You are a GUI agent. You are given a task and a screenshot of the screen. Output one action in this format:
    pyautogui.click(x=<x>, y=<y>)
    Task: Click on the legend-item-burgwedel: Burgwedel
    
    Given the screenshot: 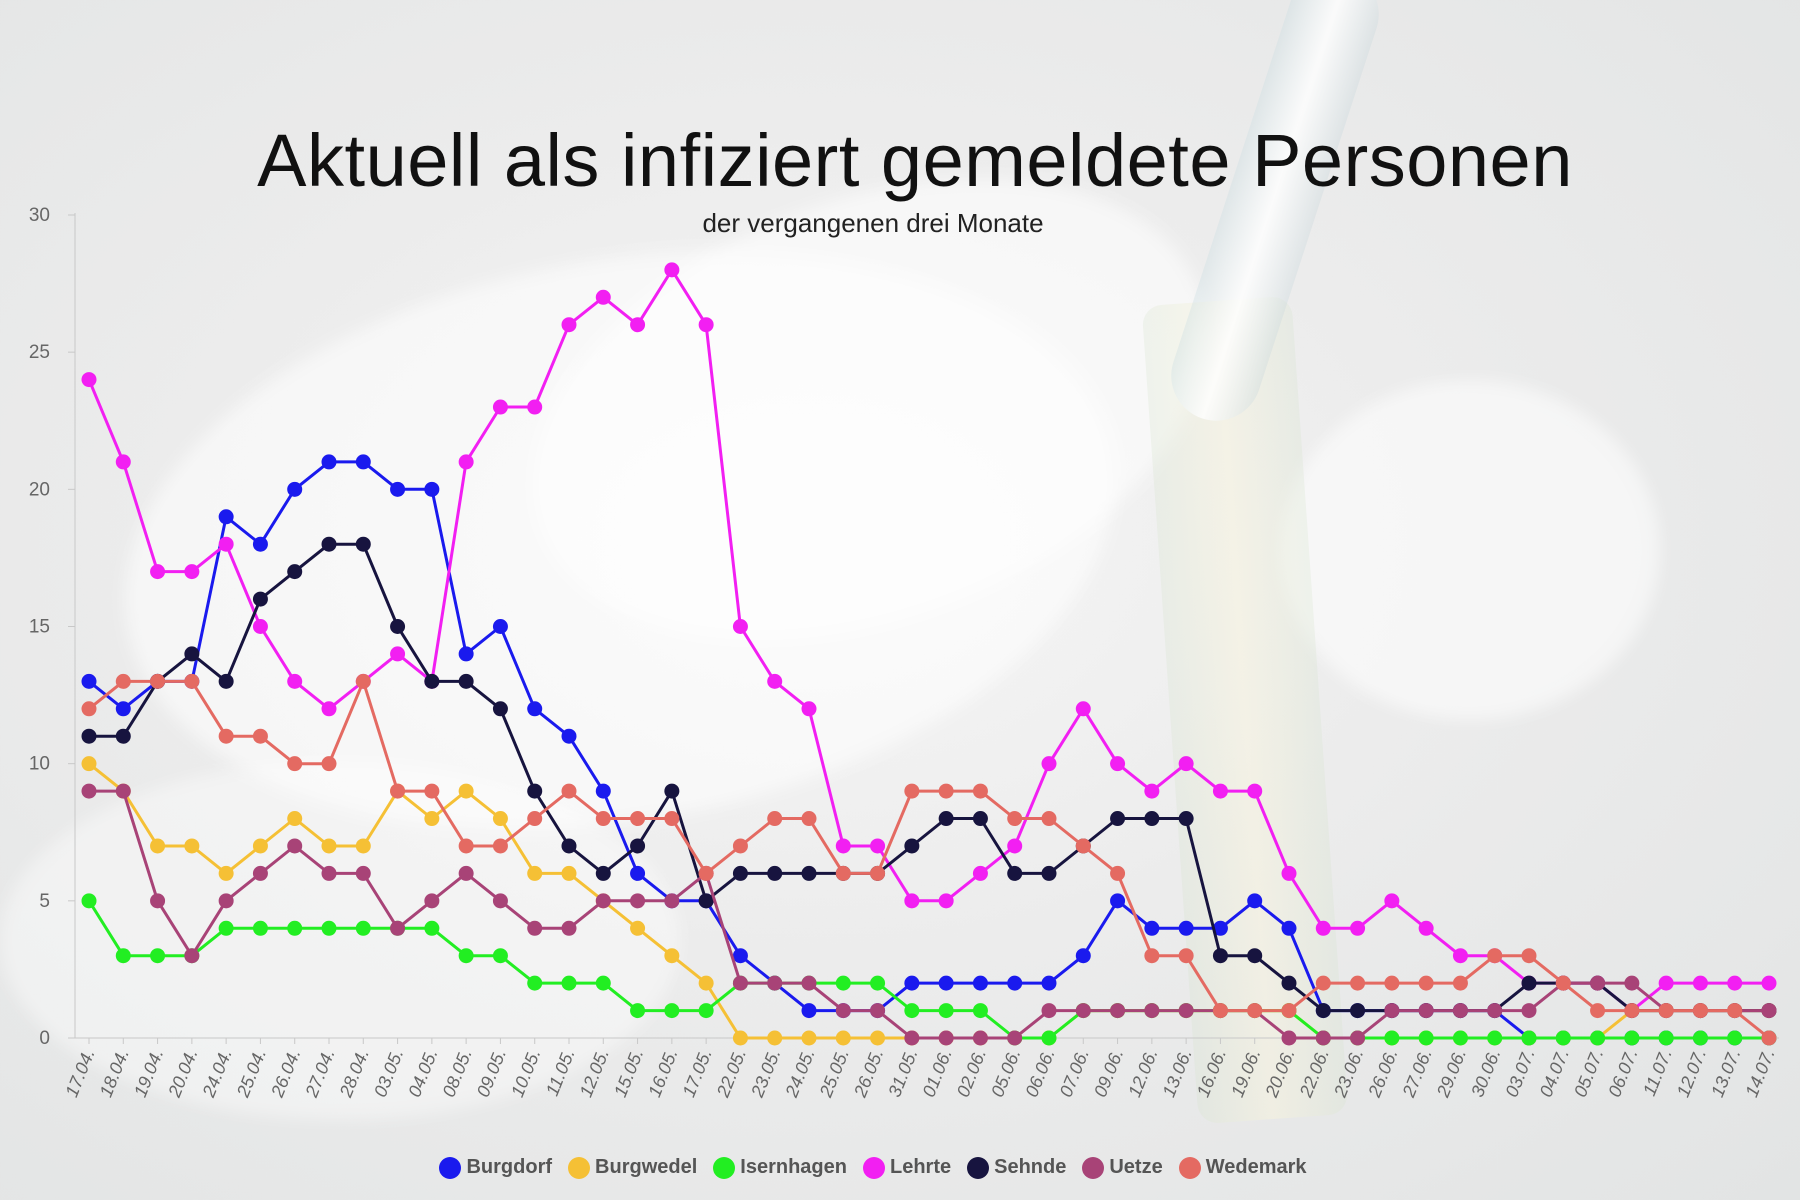 What is the action you would take?
    pyautogui.click(x=632, y=1167)
    